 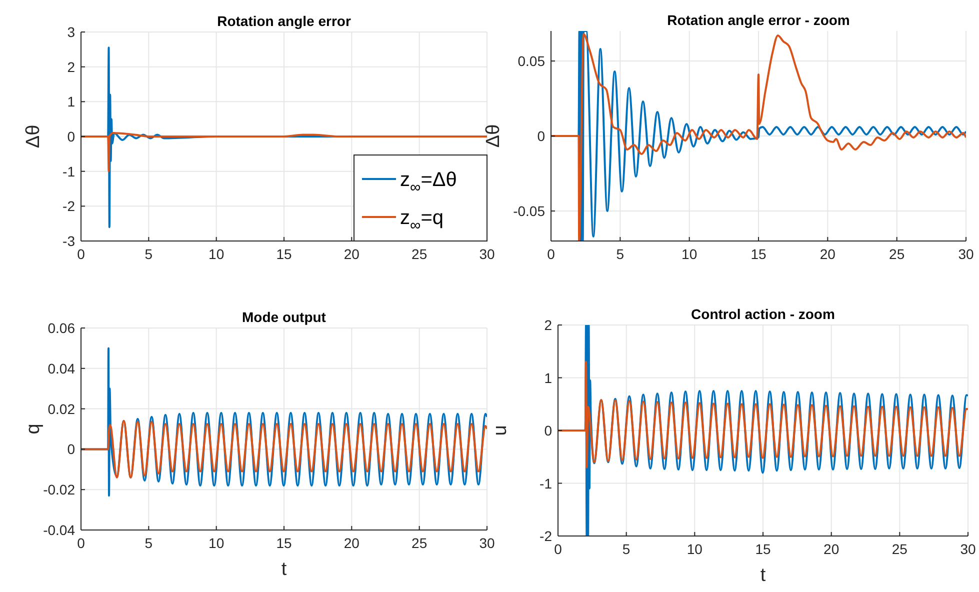 What do you see at coordinates (284, 21) in the screenshot?
I see `chart-title: Rotation angle error` at bounding box center [284, 21].